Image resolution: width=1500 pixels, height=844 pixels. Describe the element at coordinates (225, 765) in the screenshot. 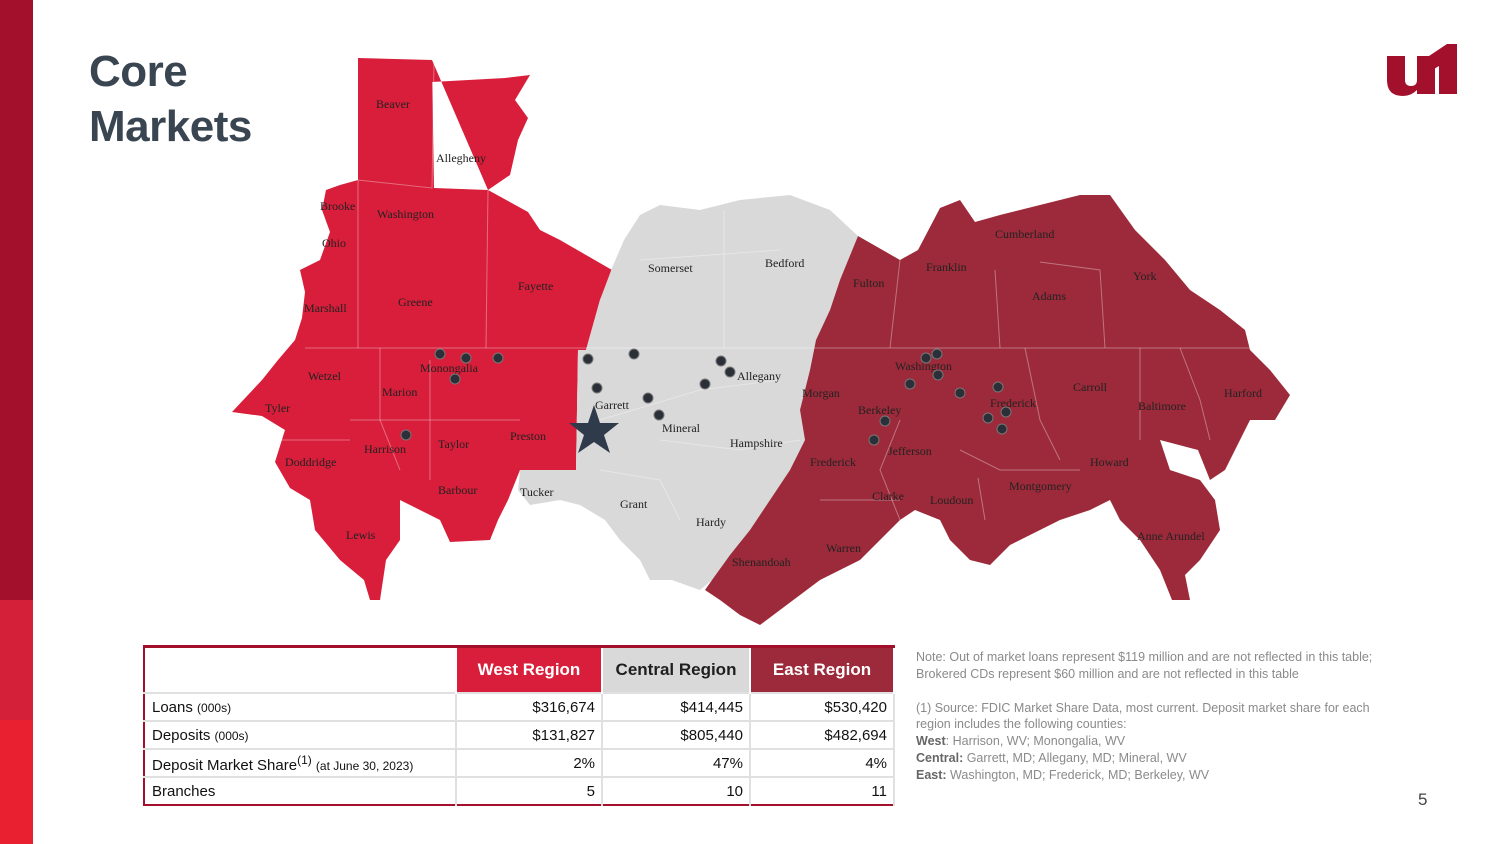

I see `row-label-text: Deposit Market Share` at that location.